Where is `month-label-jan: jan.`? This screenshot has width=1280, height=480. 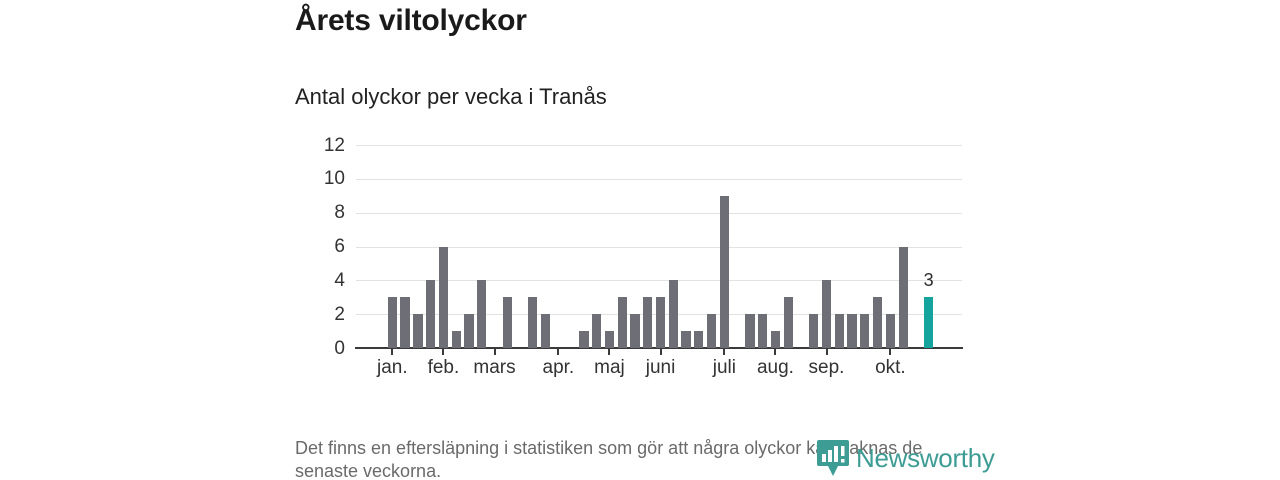 month-label-jan: jan. is located at coordinates (392, 367).